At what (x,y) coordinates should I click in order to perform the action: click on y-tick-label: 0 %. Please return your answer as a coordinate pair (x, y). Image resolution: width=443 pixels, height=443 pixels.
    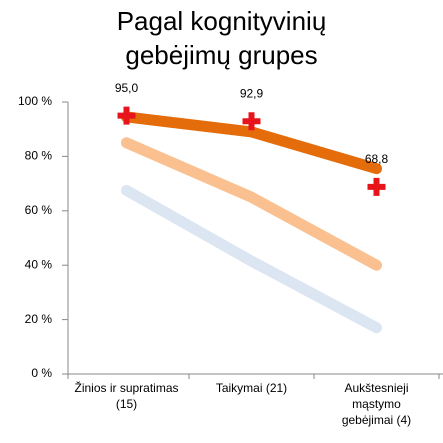
    Looking at the image, I should click on (41, 373).